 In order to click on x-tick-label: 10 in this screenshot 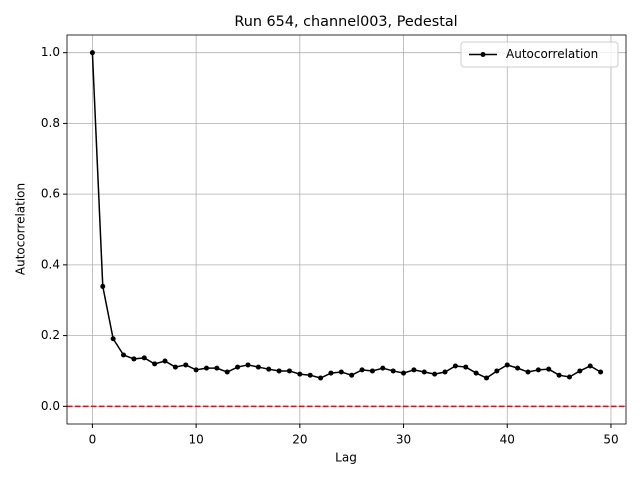, I will do `click(195, 440)`.